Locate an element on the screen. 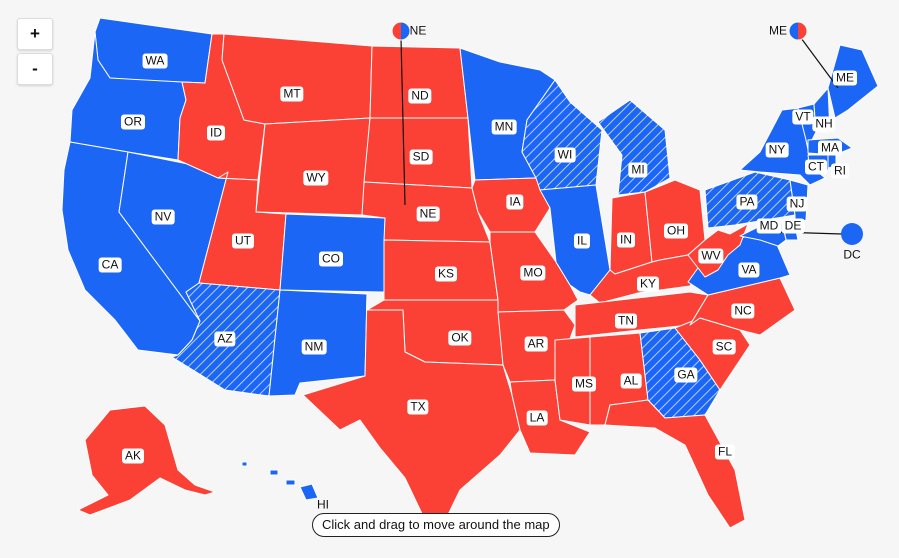 The width and height of the screenshot is (899, 558). state-in is located at coordinates (631, 233).